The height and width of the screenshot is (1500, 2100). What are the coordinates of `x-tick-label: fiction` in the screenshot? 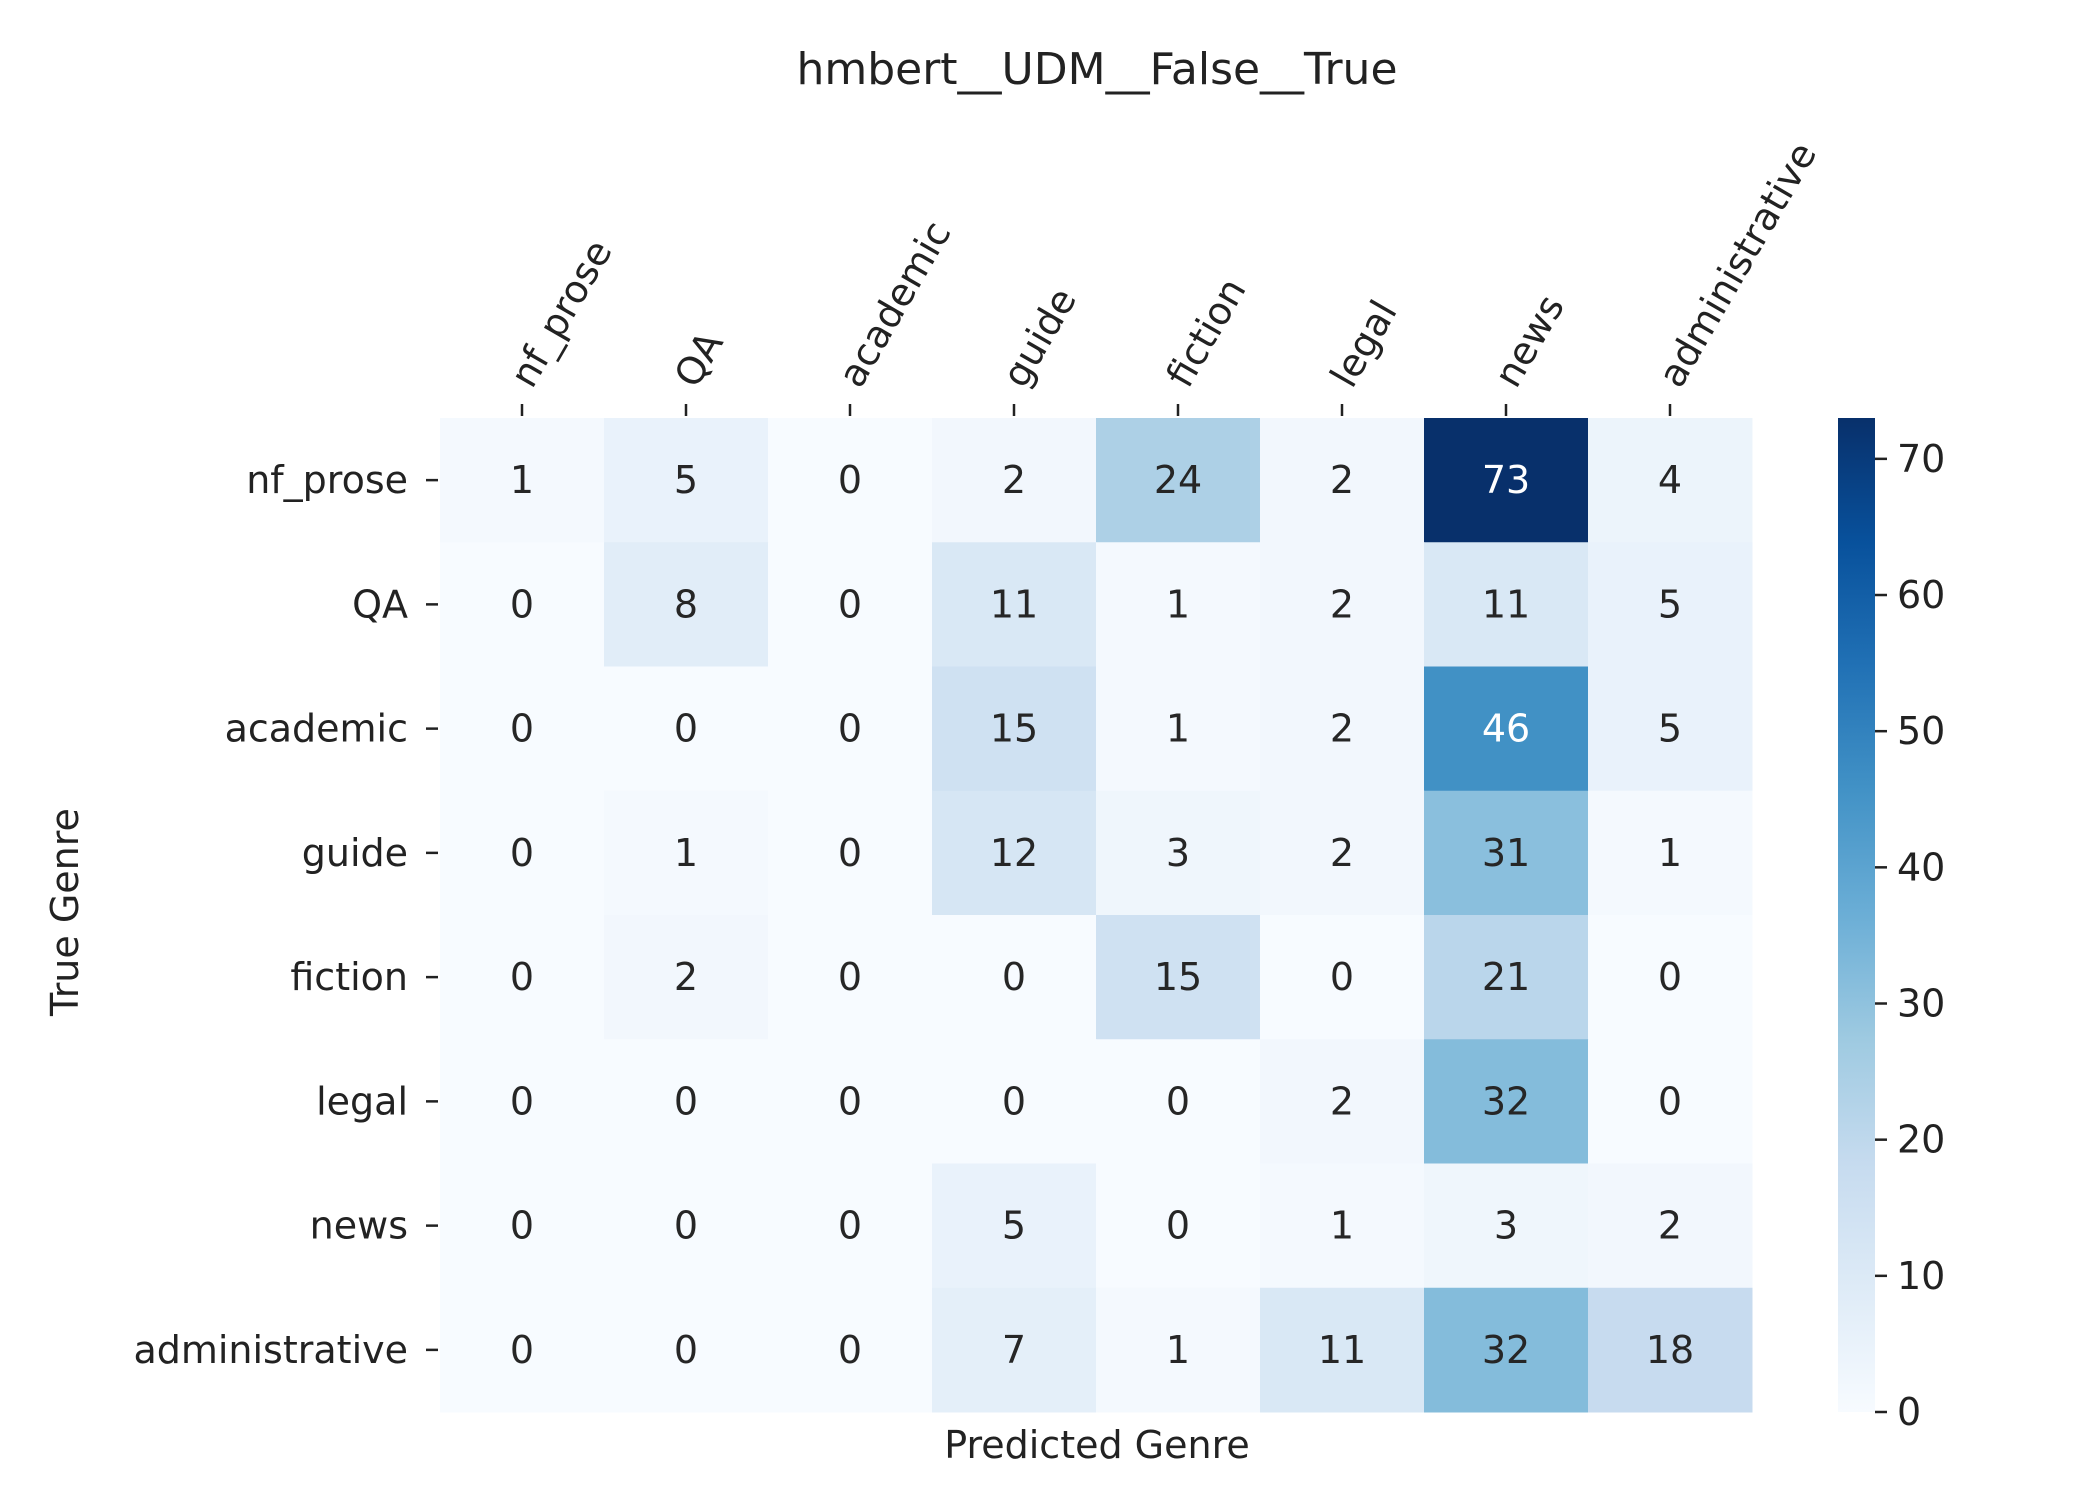 It's located at (1206, 333).